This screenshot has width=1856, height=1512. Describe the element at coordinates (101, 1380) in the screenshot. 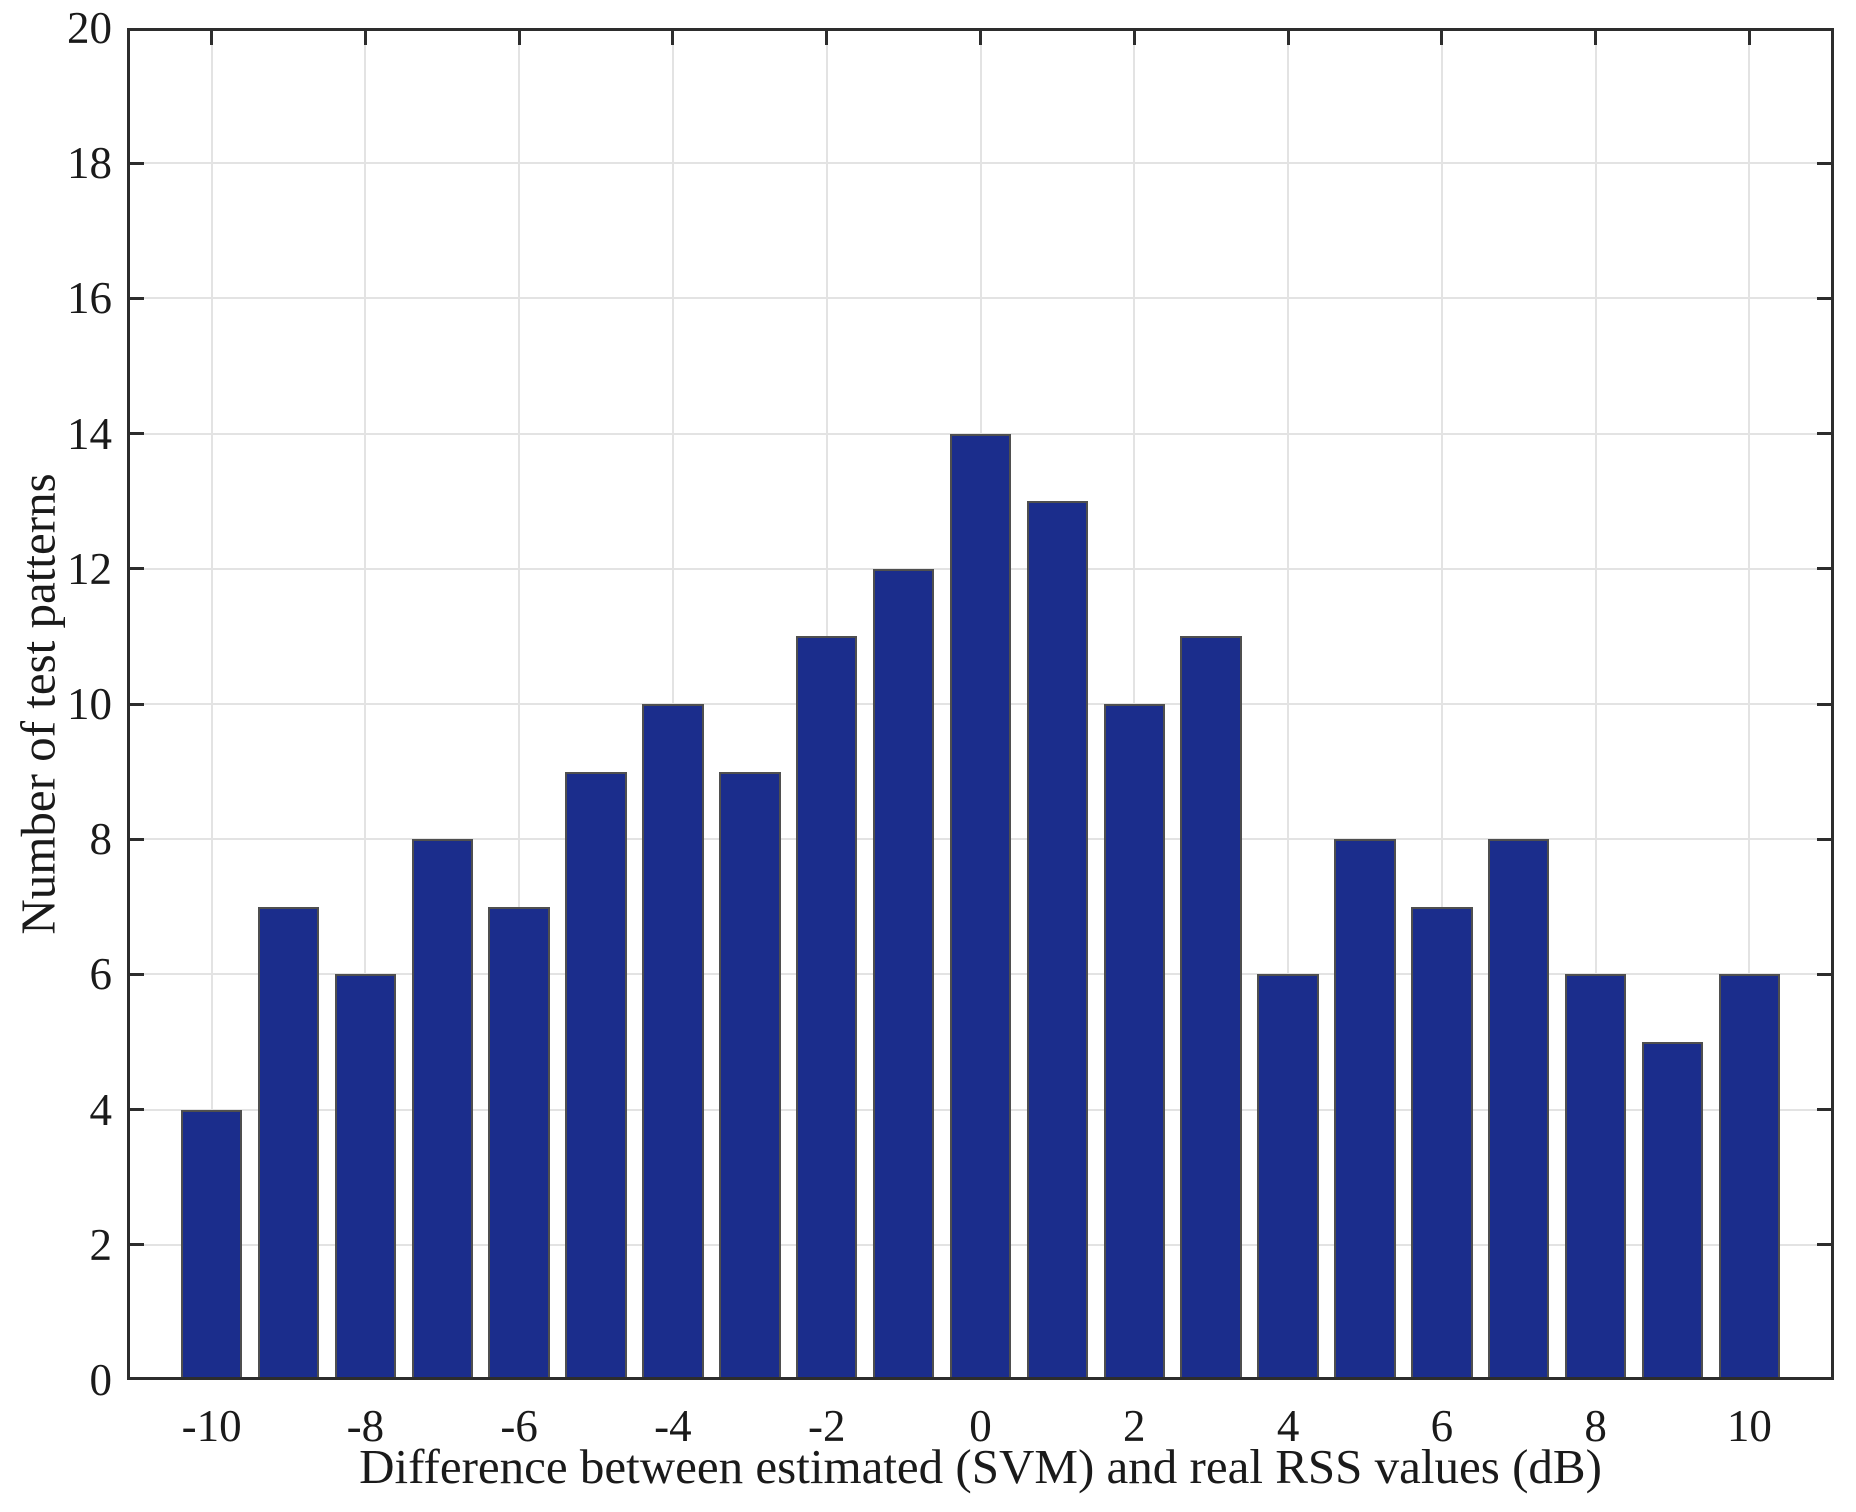

I see `y-tick-label: 0` at that location.